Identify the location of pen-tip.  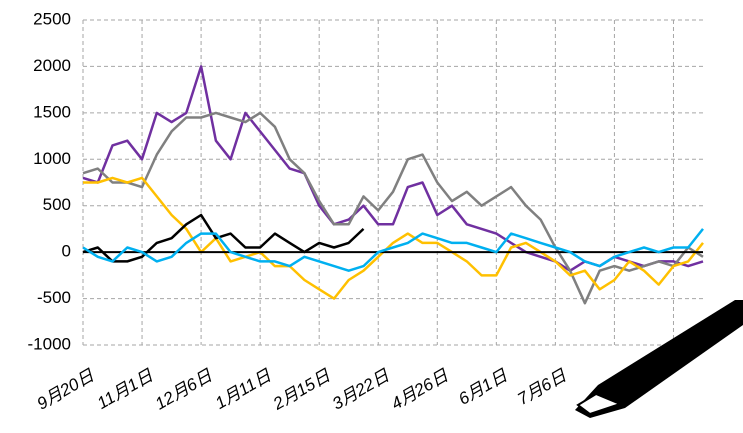
(599, 404).